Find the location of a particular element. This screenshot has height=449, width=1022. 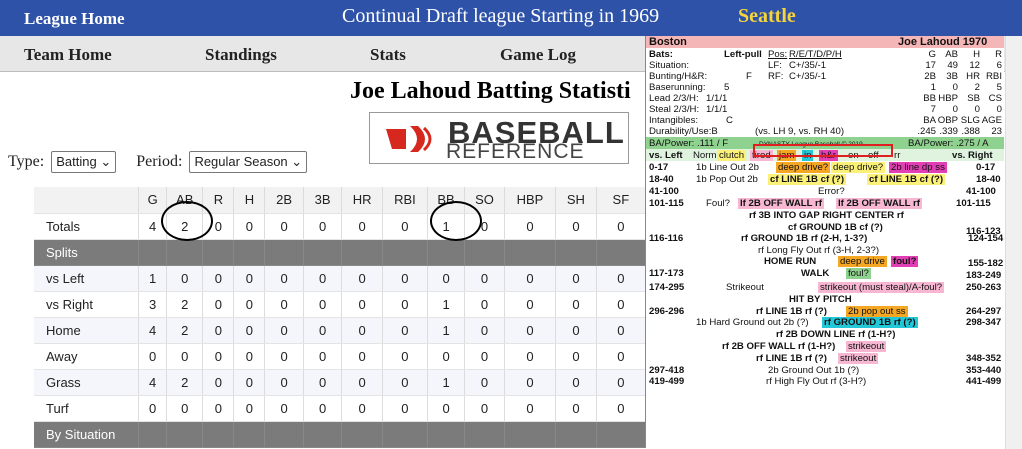

lead-value: 1/1/1 is located at coordinates (717, 98).